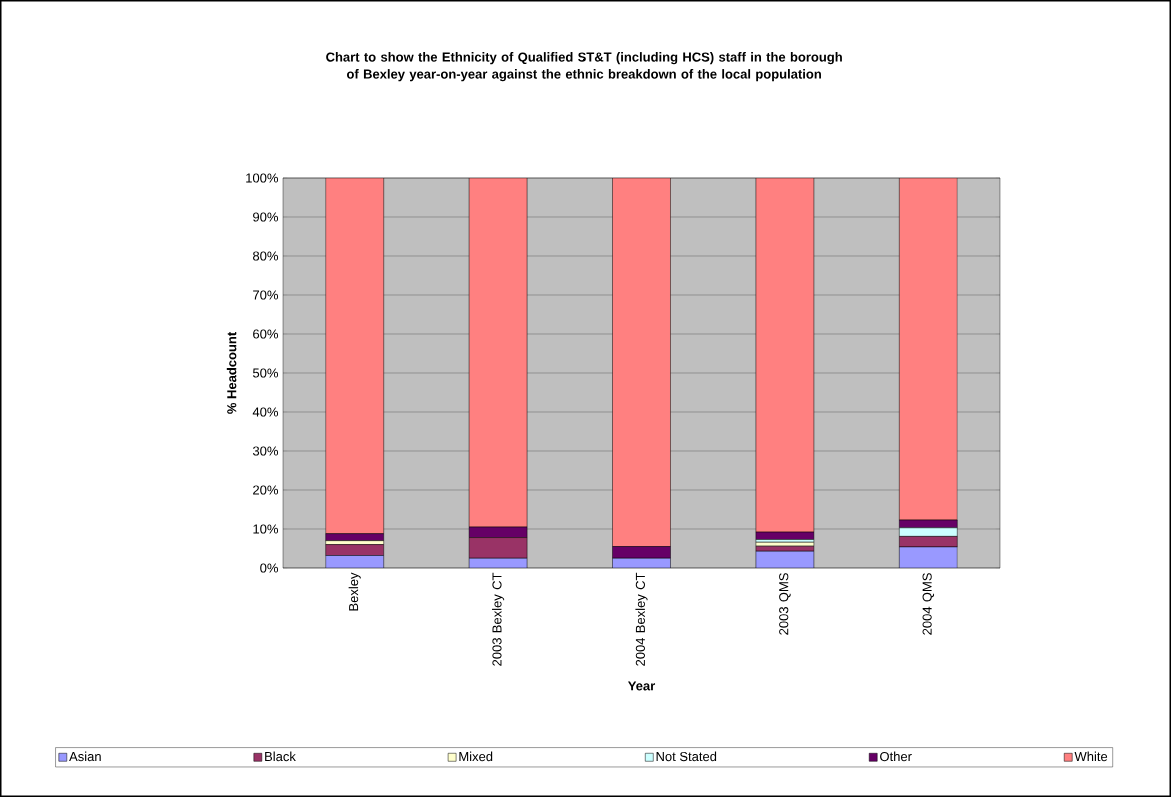  What do you see at coordinates (785, 604) in the screenshot?
I see `x-tick-label: 2003 QMS` at bounding box center [785, 604].